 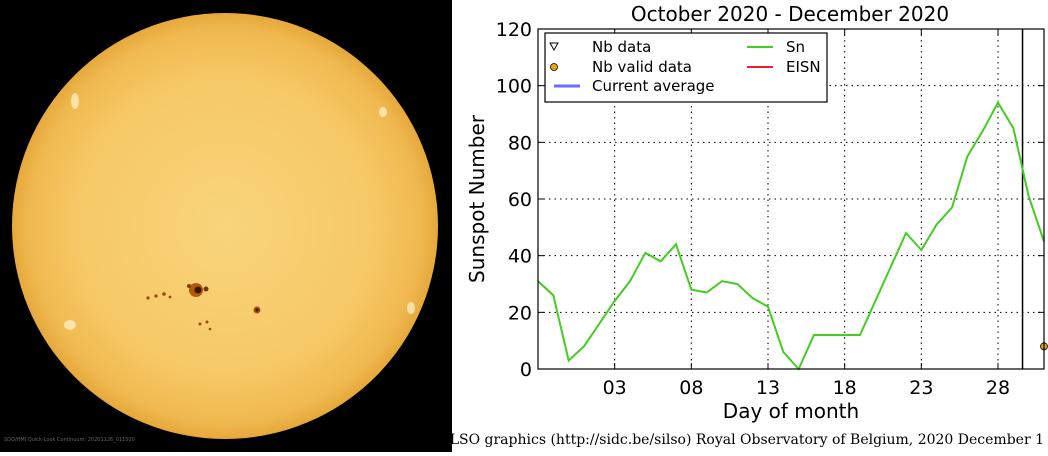 I want to click on y-tick-label: 40, so click(x=520, y=257).